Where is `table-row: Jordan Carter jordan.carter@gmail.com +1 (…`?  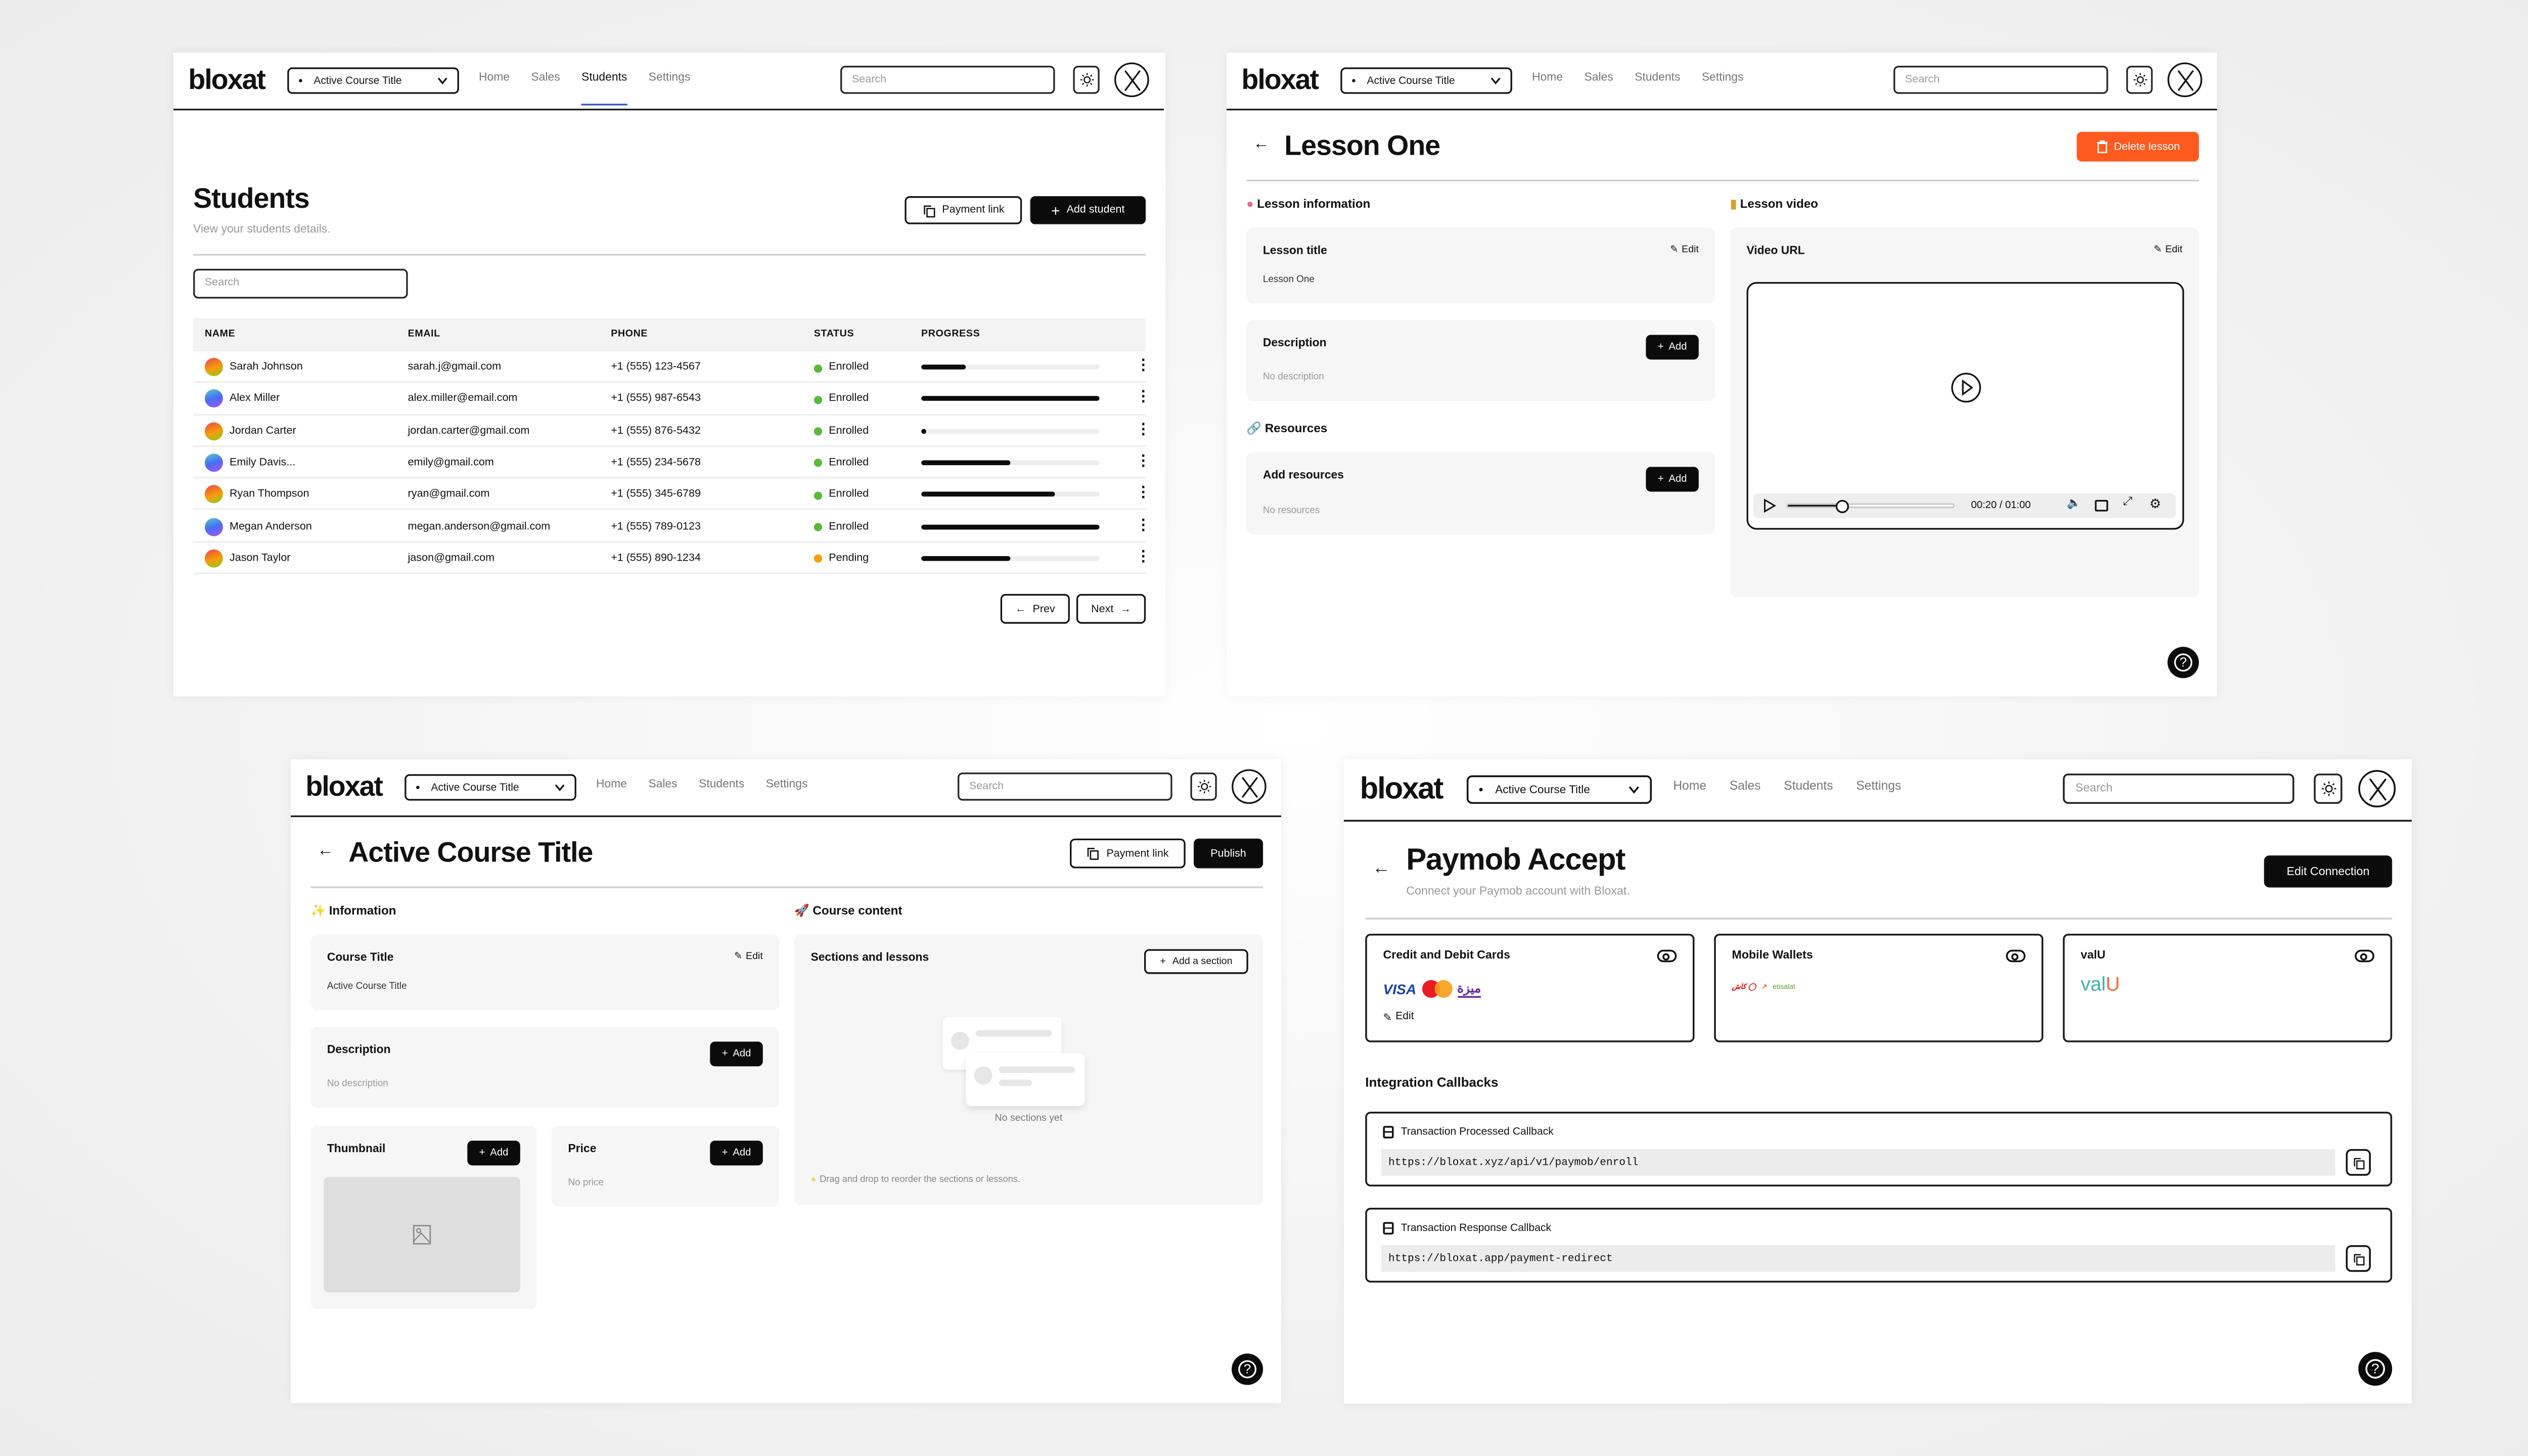
table-row: Jordan Carter jordan.carter@gmail.com +1 (… is located at coordinates (672, 431).